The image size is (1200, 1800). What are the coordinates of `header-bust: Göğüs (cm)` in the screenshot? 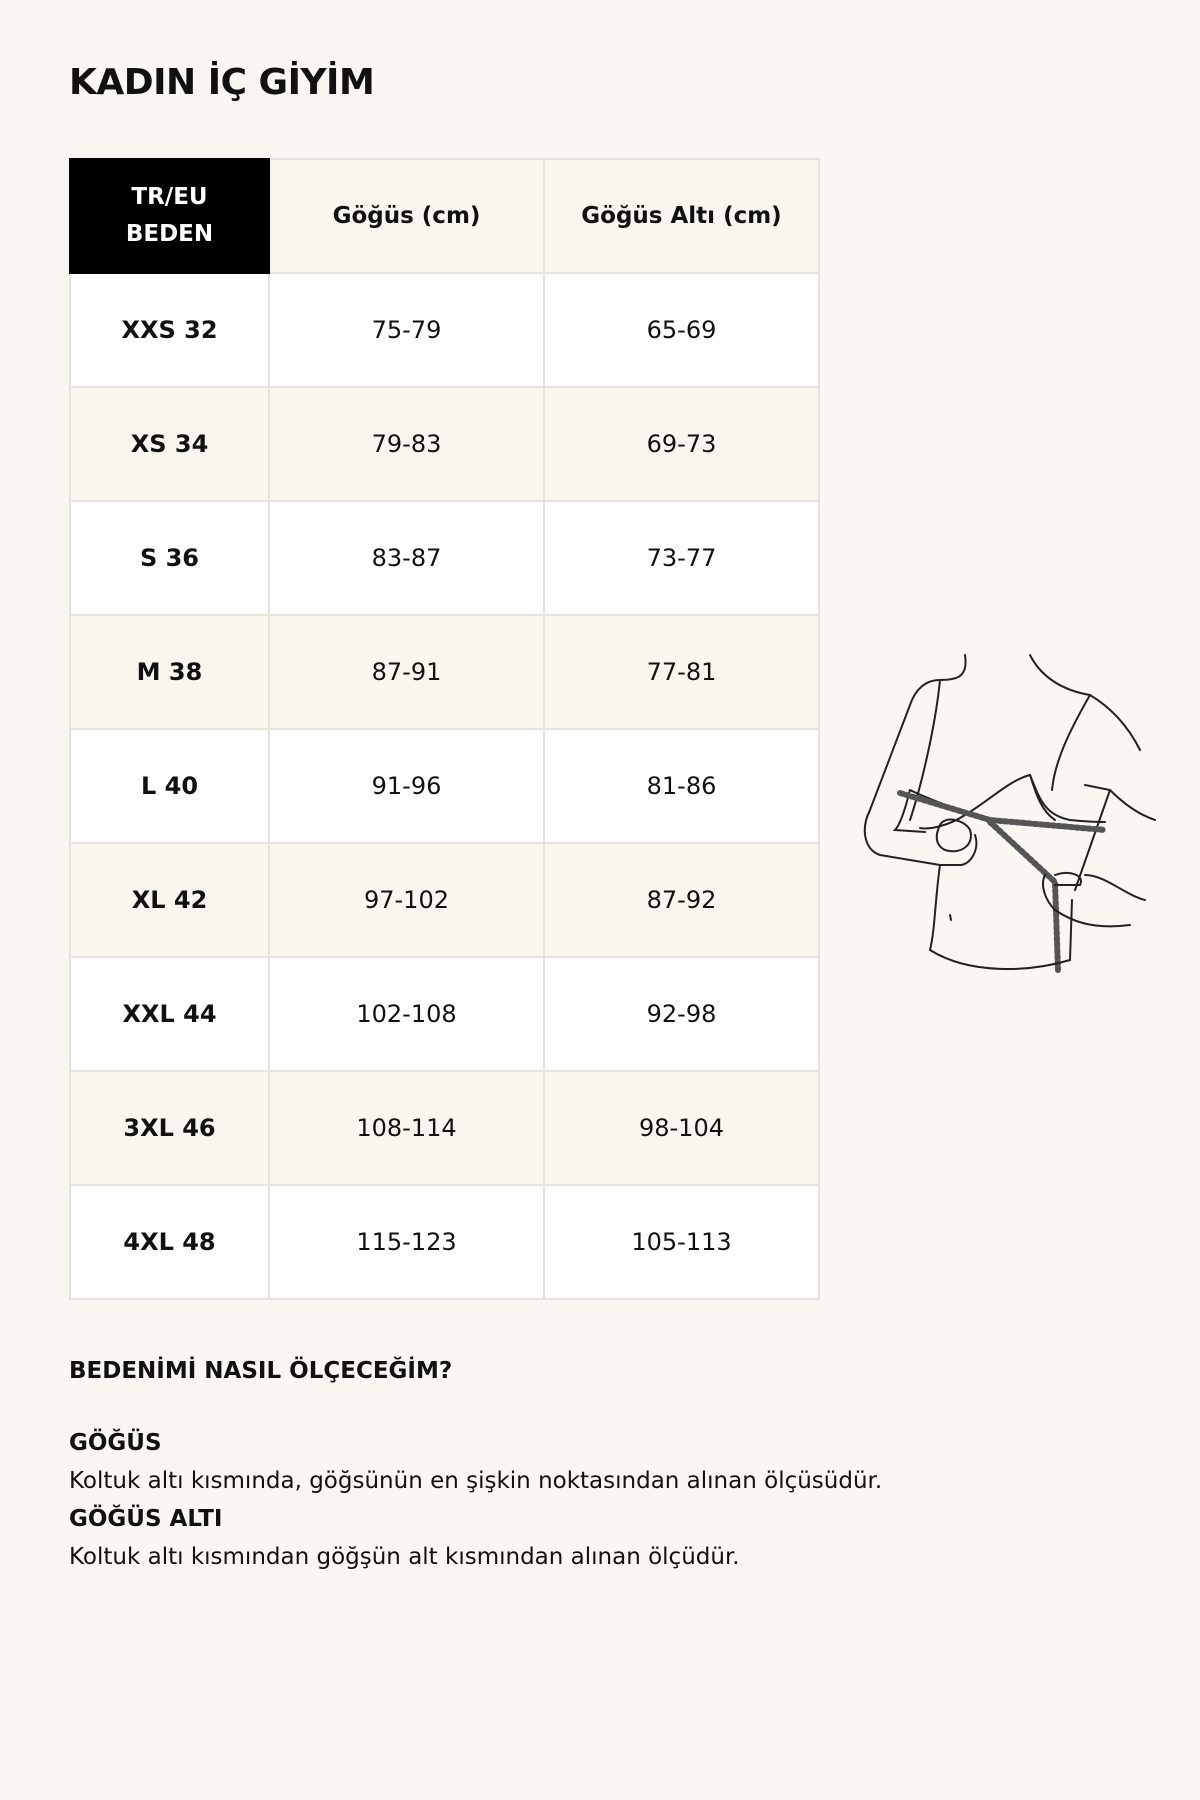 It's located at (406, 216).